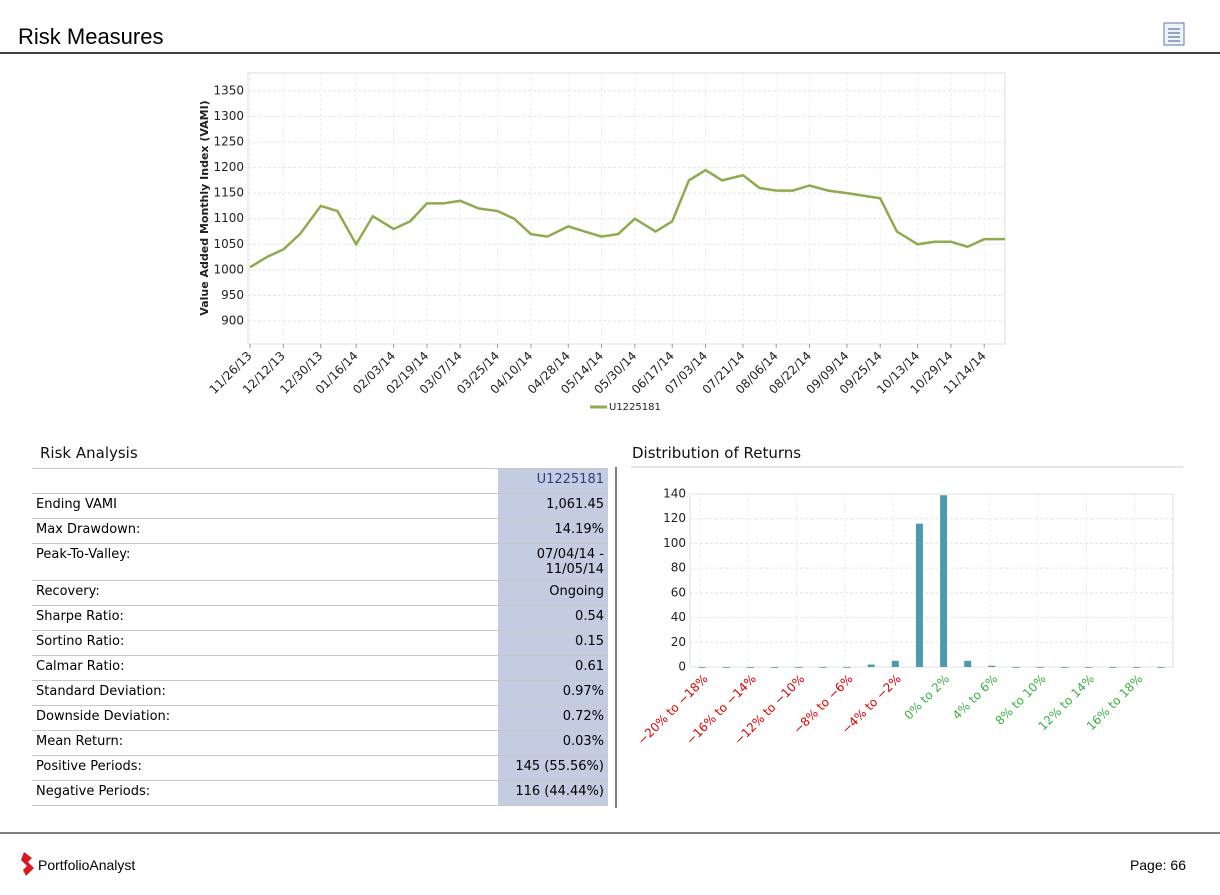 The image size is (1220, 895). I want to click on value-cell: 145 (55.56%), so click(553, 768).